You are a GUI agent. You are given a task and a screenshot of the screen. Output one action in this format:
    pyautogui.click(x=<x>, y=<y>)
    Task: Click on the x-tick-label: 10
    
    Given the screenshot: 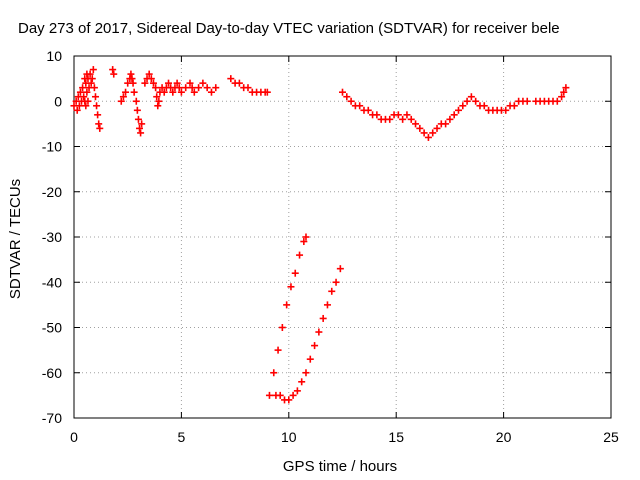 What is the action you would take?
    pyautogui.click(x=289, y=437)
    